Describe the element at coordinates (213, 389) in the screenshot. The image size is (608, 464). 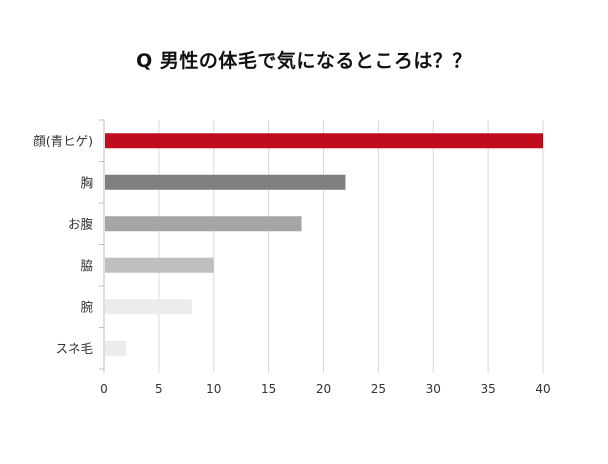
I see `x-tick-label-2: 10` at that location.